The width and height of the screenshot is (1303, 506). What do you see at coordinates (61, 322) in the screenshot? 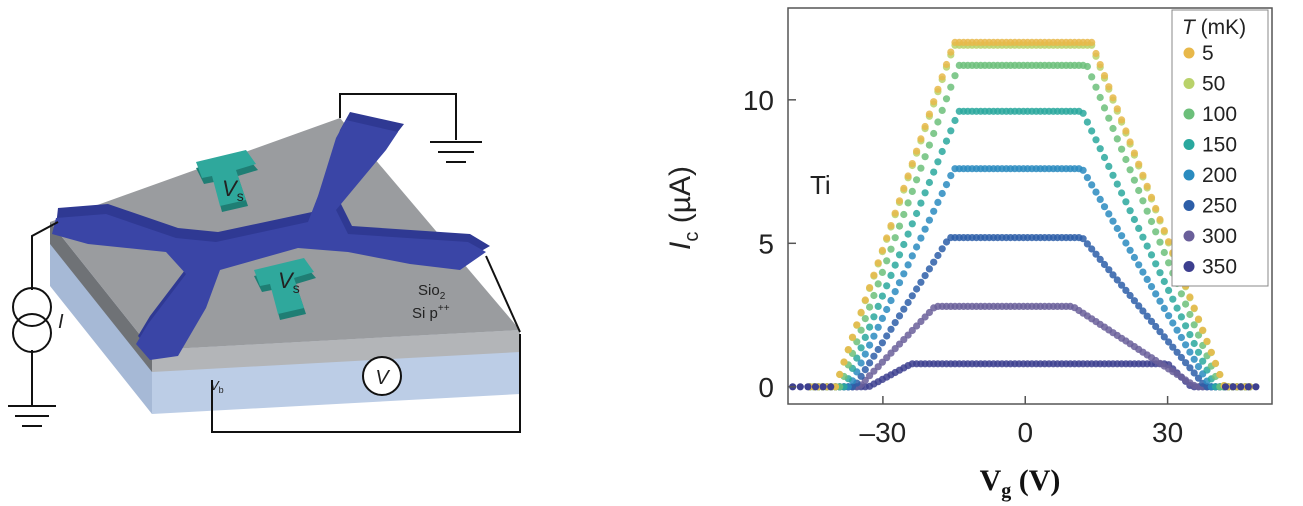
I see `current-label: I` at bounding box center [61, 322].